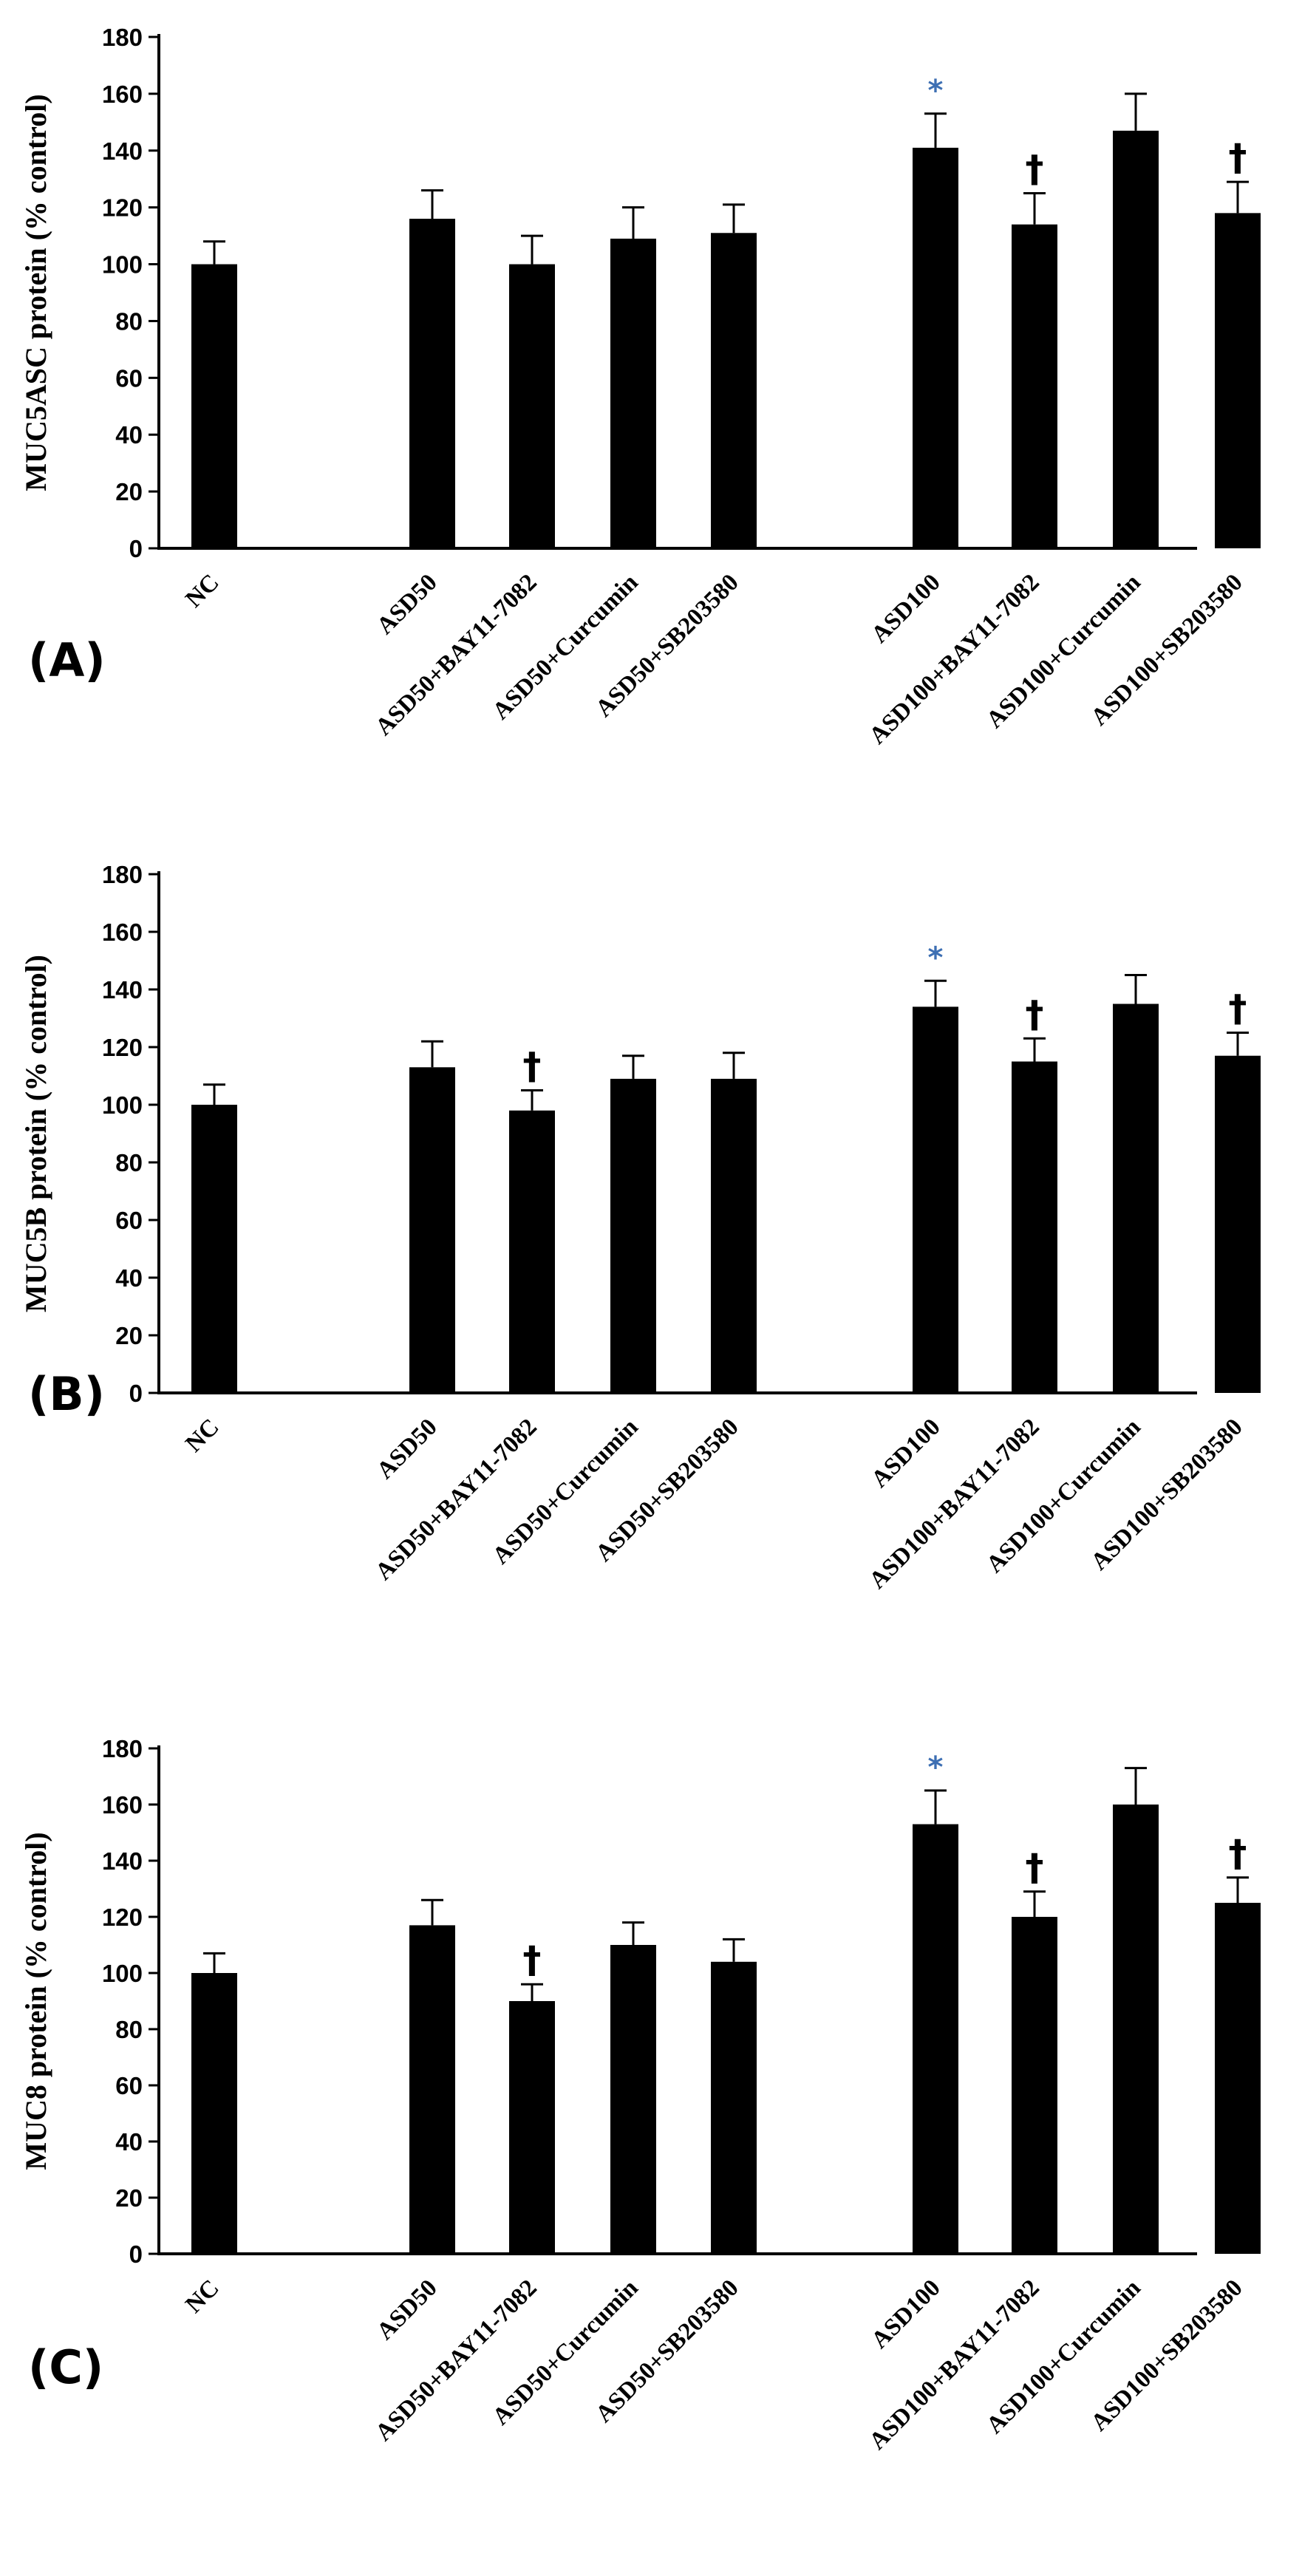 The height and width of the screenshot is (2576, 1302). I want to click on panel-label: (C), so click(65, 2367).